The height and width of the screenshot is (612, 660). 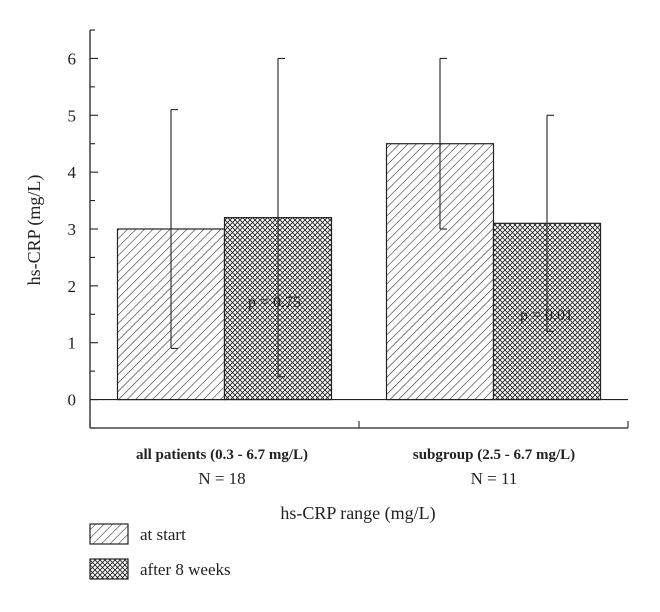 What do you see at coordinates (494, 478) in the screenshot?
I see `category-n-subgroup: N = 11` at bounding box center [494, 478].